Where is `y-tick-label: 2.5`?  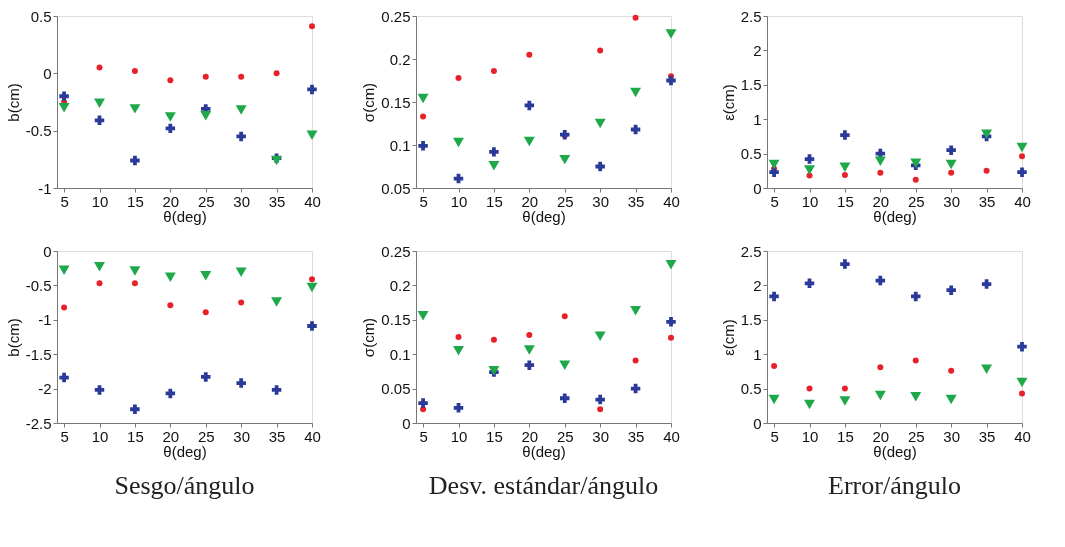 y-tick-label: 2.5 is located at coordinates (751, 16).